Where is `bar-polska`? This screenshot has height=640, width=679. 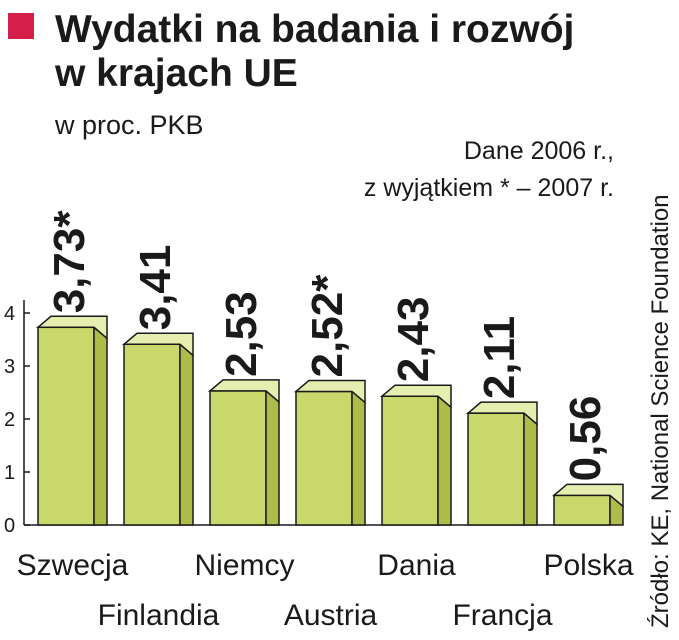 bar-polska is located at coordinates (587, 504).